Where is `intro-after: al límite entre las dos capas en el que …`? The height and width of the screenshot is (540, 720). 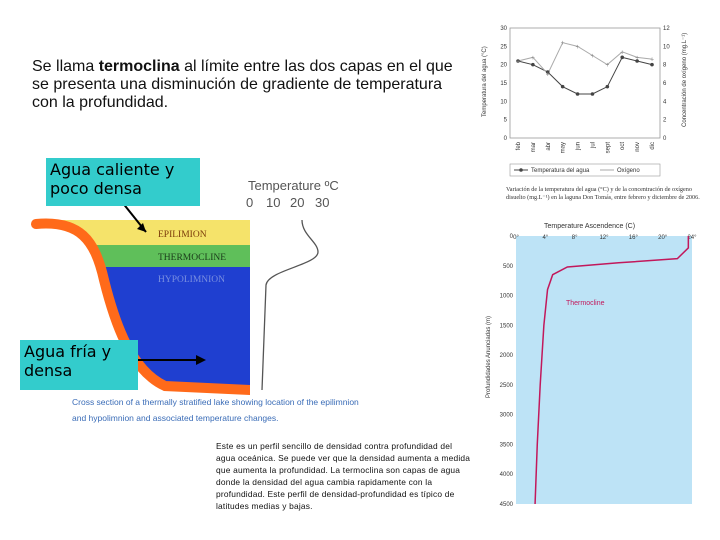 intro-after: al límite entre las dos capas en el que … is located at coordinates (242, 84).